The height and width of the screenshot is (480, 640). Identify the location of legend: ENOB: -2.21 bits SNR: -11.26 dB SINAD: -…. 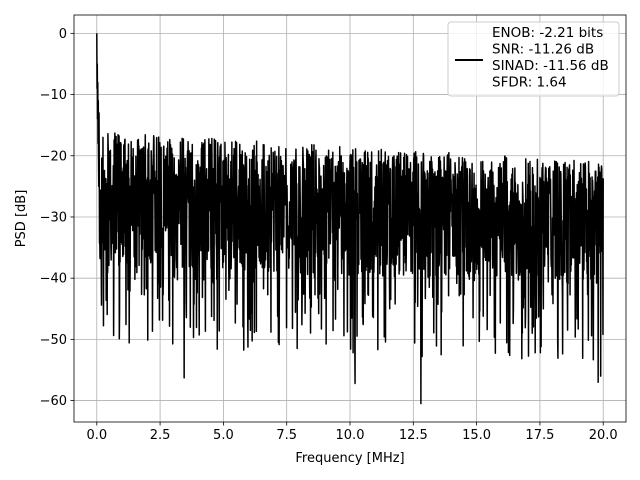
(533, 59).